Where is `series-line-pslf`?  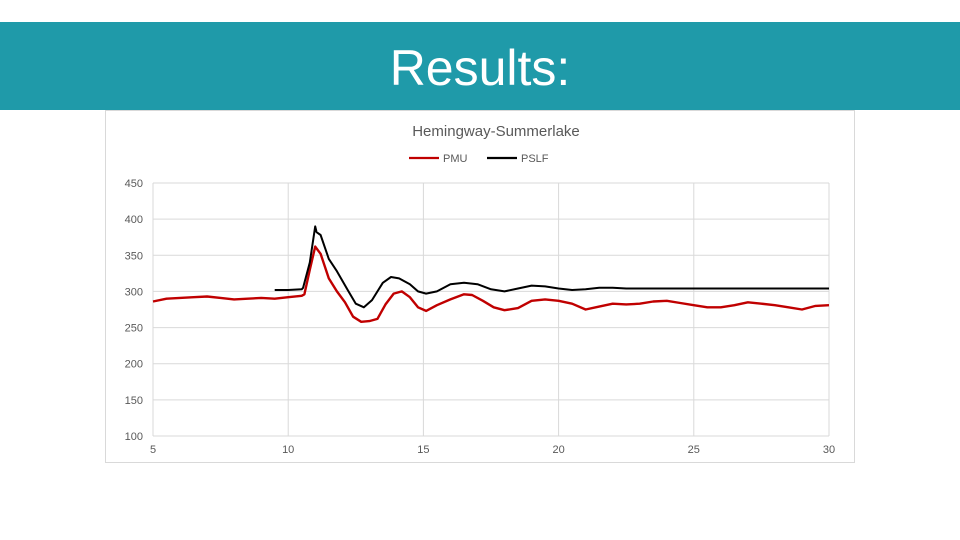 series-line-pslf is located at coordinates (551, 267).